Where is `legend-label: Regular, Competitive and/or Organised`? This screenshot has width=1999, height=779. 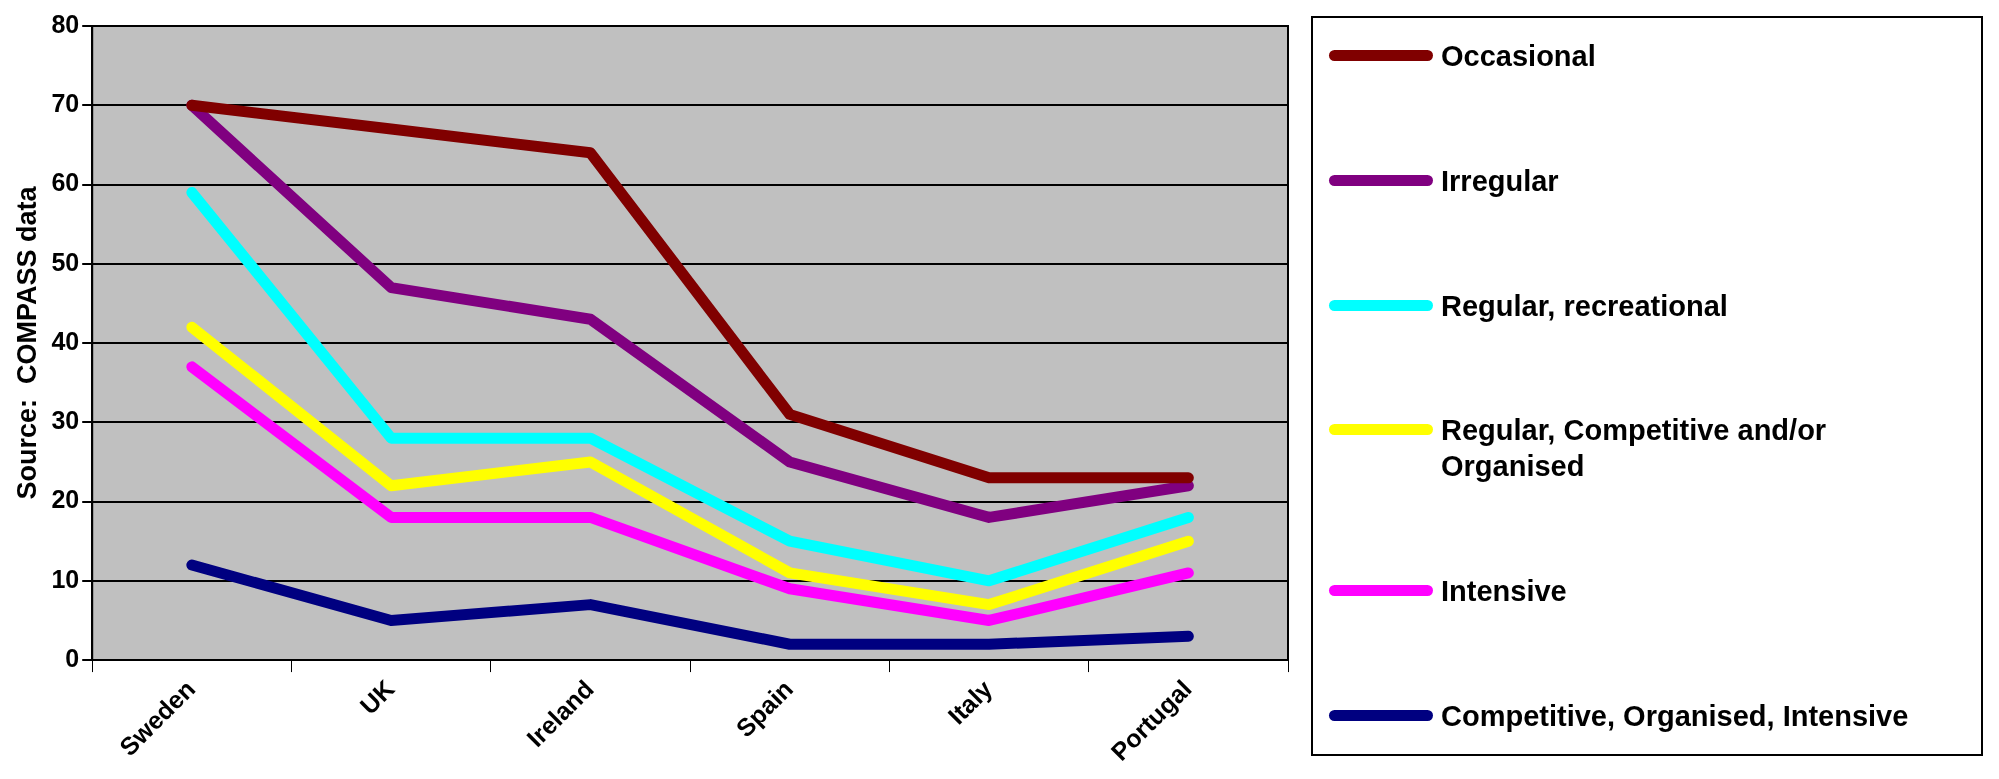 legend-label: Regular, Competitive and/or Organised is located at coordinates (1634, 449).